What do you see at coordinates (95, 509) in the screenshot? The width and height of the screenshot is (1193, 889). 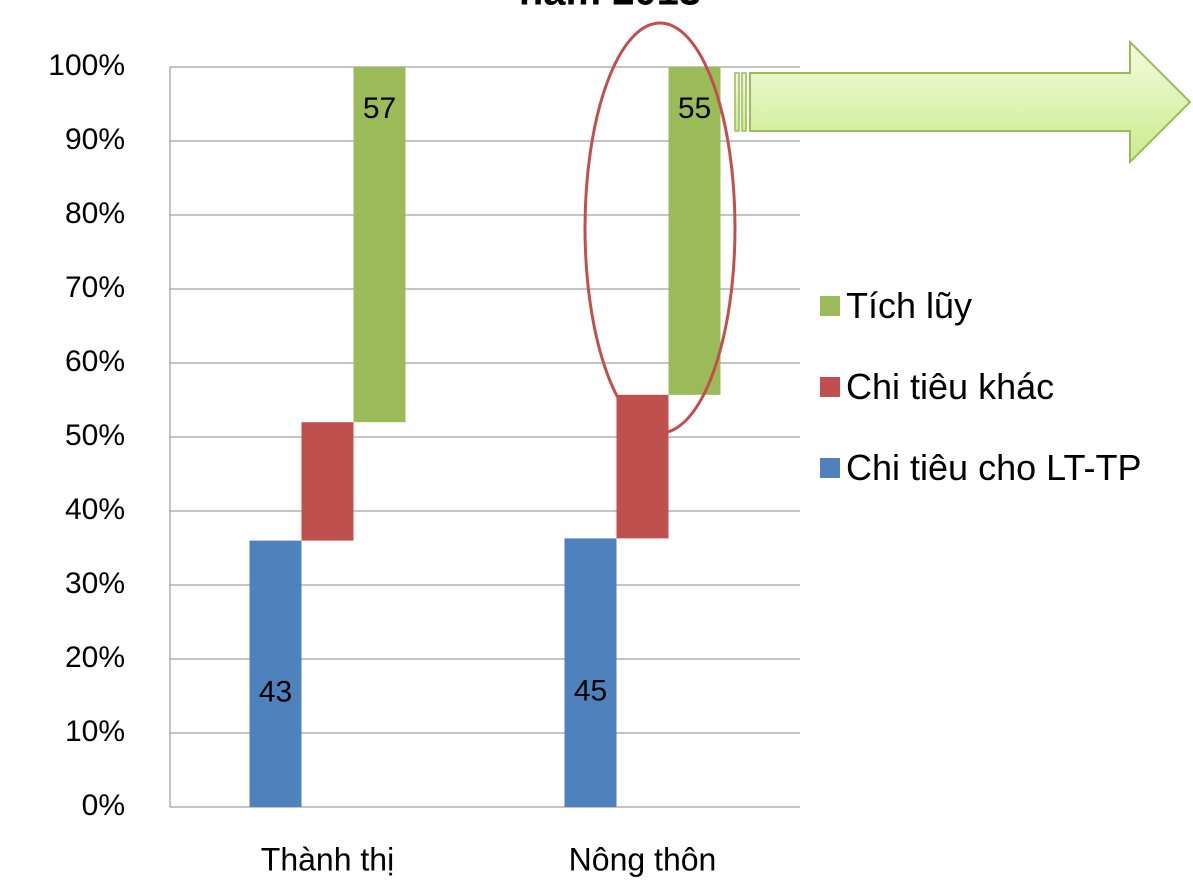 I see `y-tick-label: 40%` at bounding box center [95, 509].